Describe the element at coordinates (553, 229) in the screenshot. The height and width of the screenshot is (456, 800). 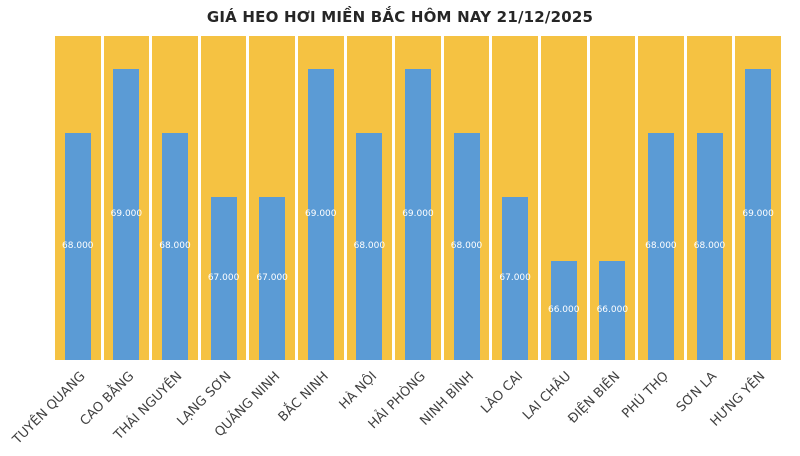
I see `bar-column-11: 66.000 LAI CHÂU` at that location.